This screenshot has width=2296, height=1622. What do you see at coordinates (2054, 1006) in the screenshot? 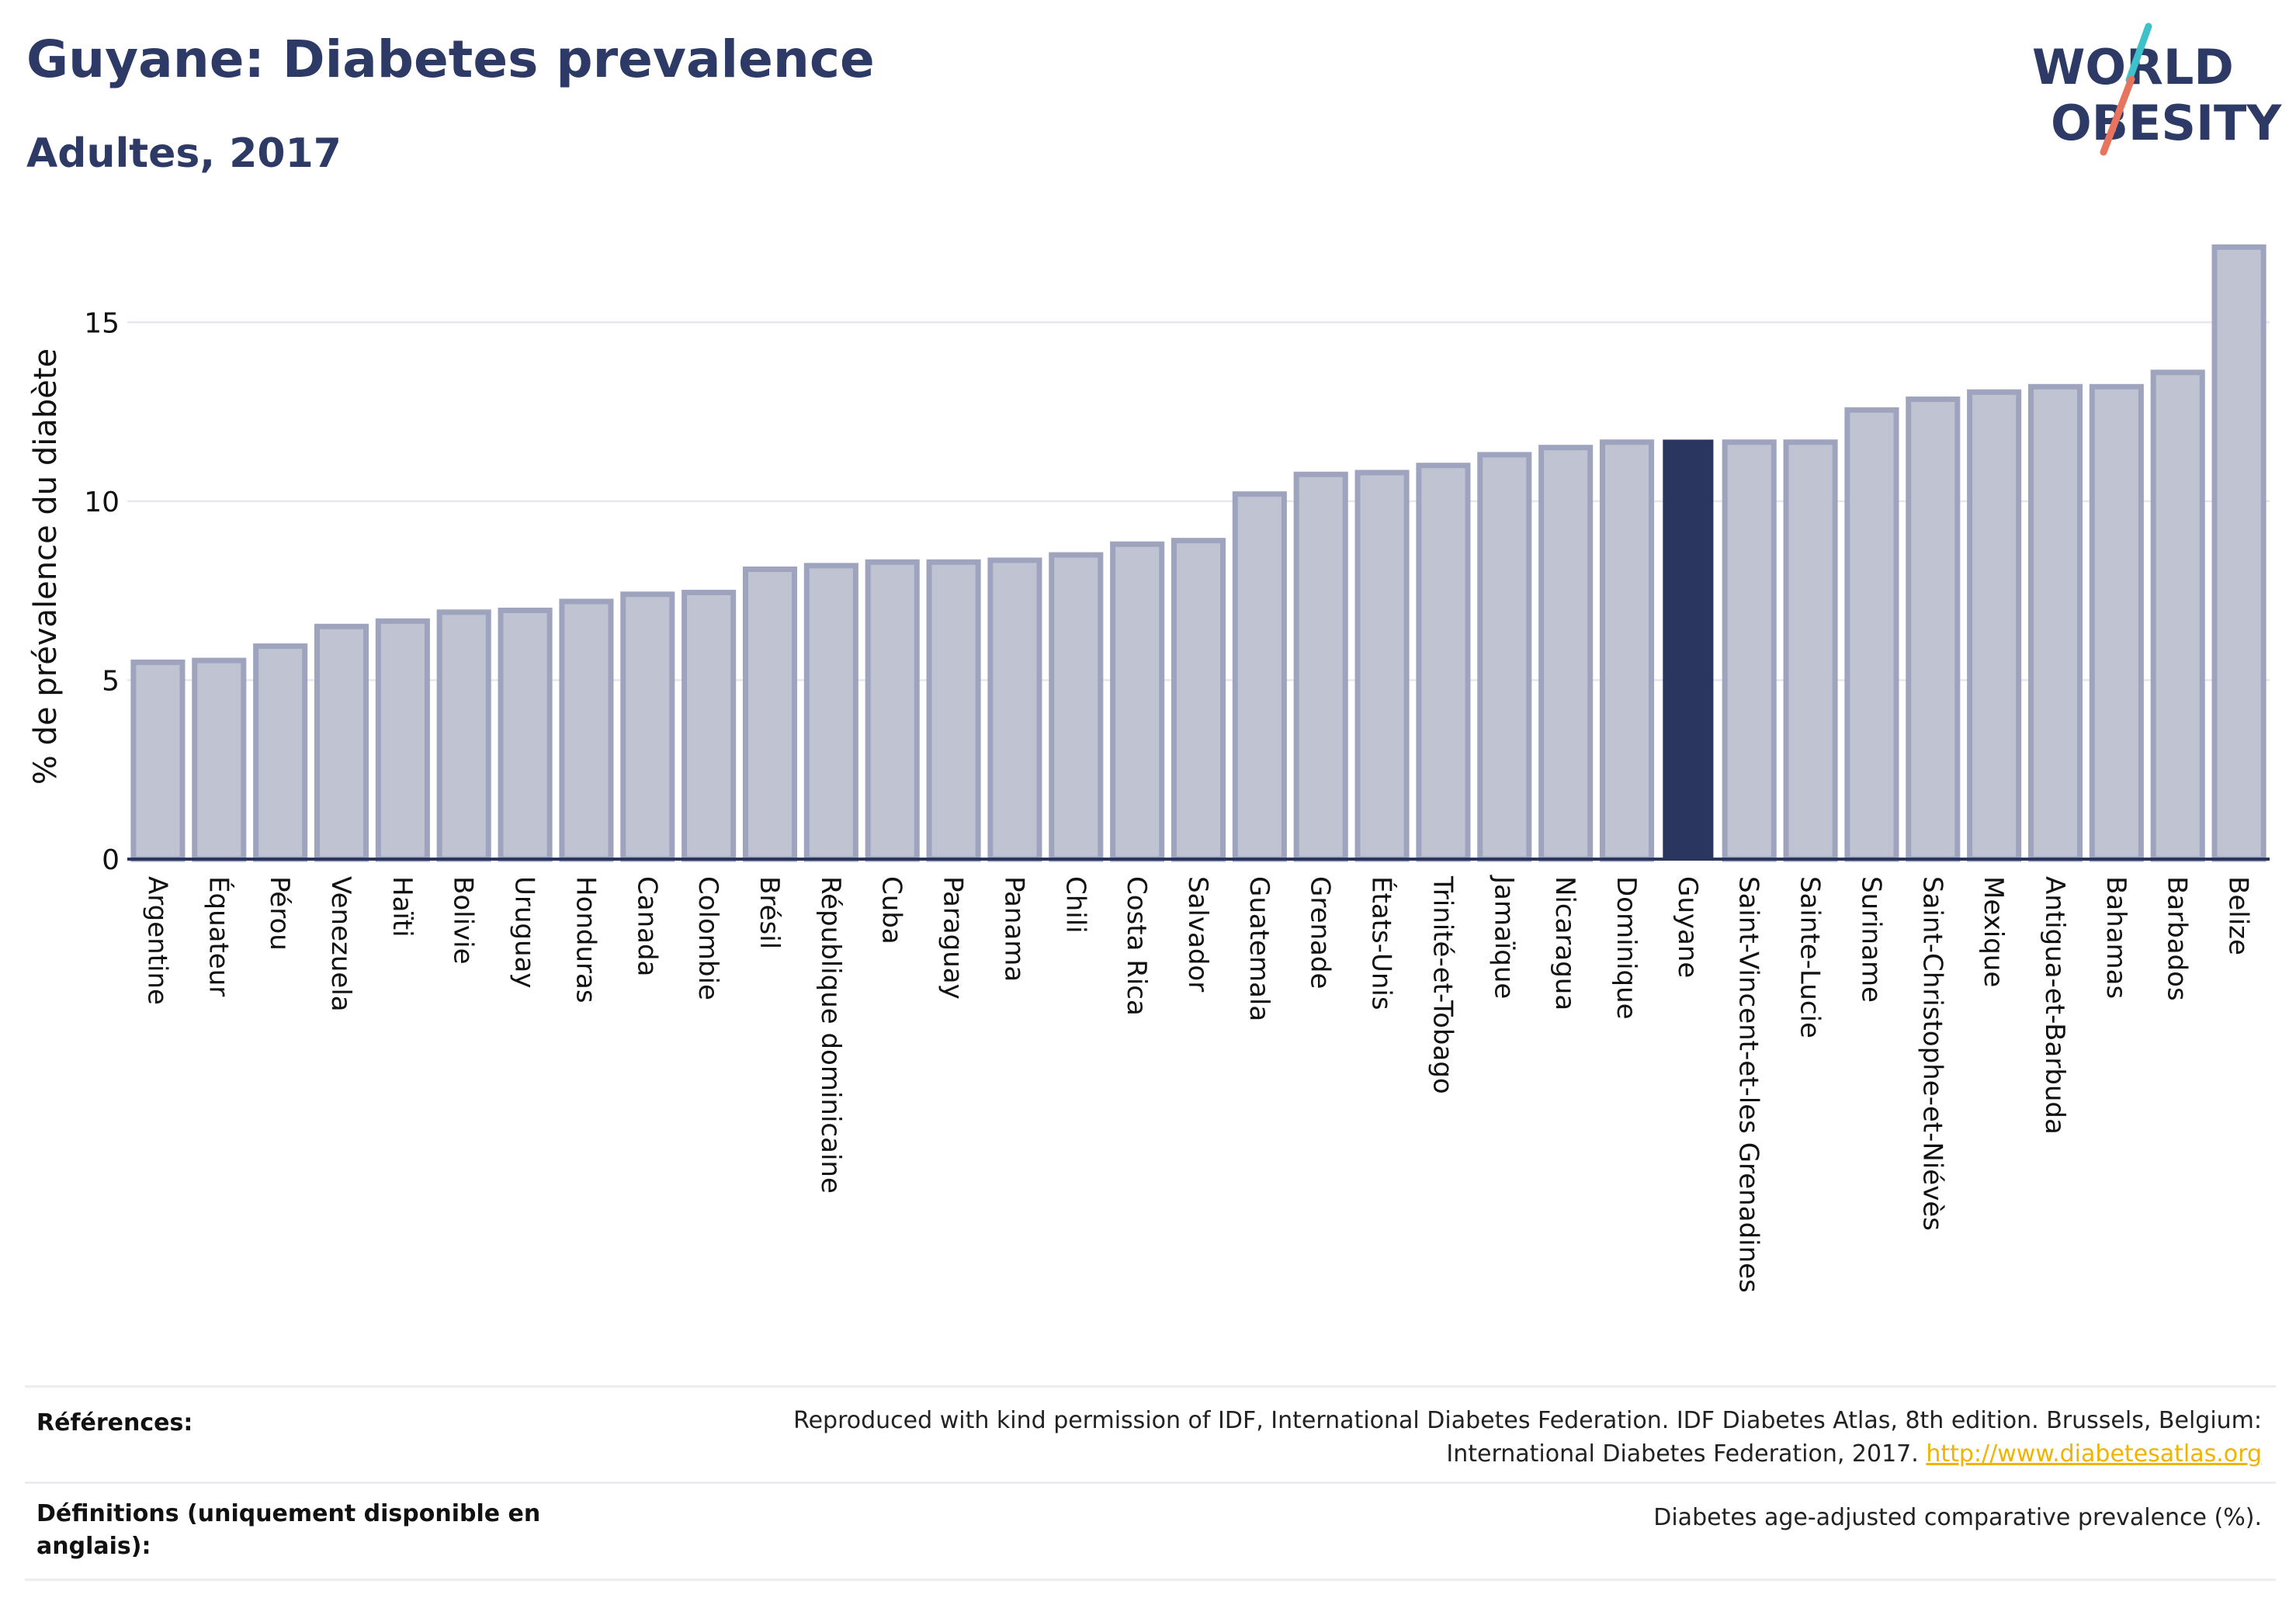
I see `x-tick-label: Antigua-et-Barbuda` at bounding box center [2054, 1006].